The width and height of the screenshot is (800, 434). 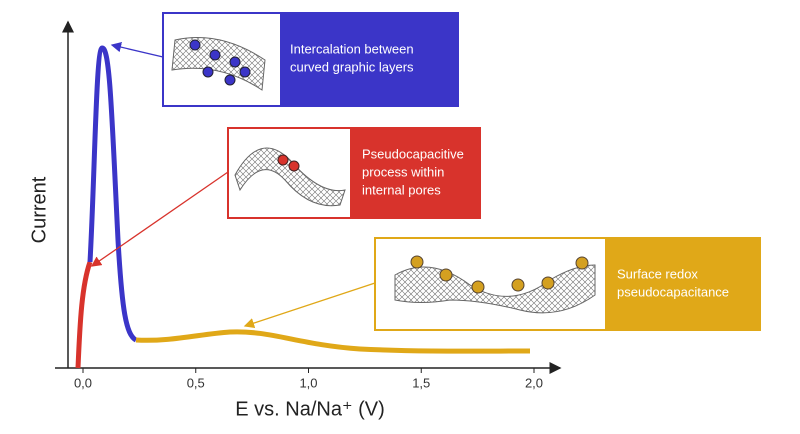 I want to click on curve-yellow, so click(x=333, y=341).